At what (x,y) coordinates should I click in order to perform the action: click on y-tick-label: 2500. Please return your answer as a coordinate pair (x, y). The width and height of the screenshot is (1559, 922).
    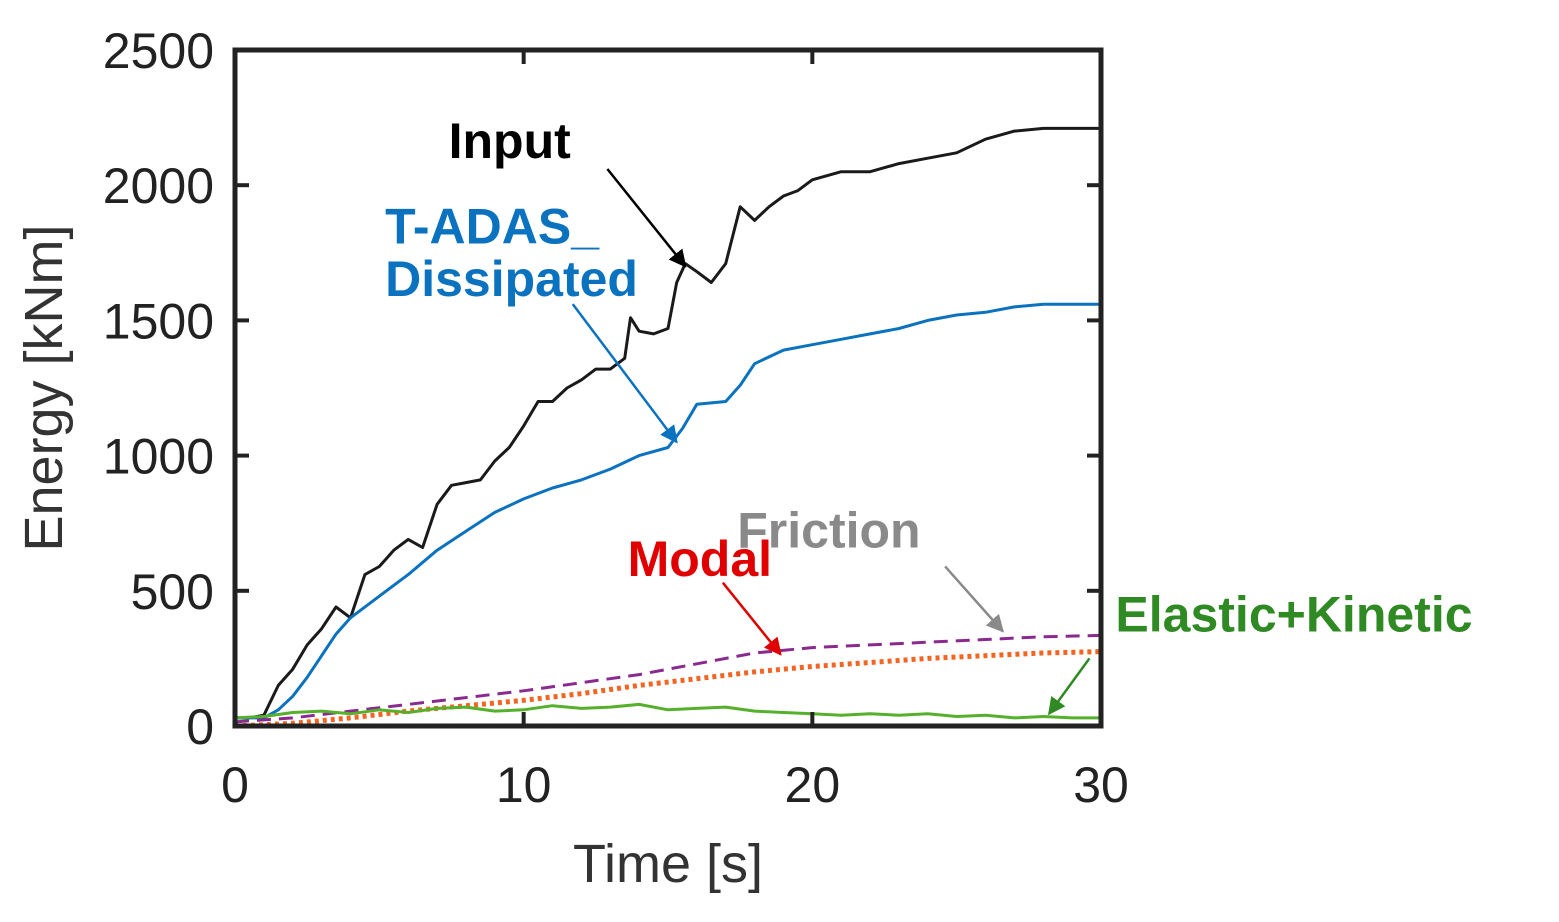
    Looking at the image, I should click on (158, 51).